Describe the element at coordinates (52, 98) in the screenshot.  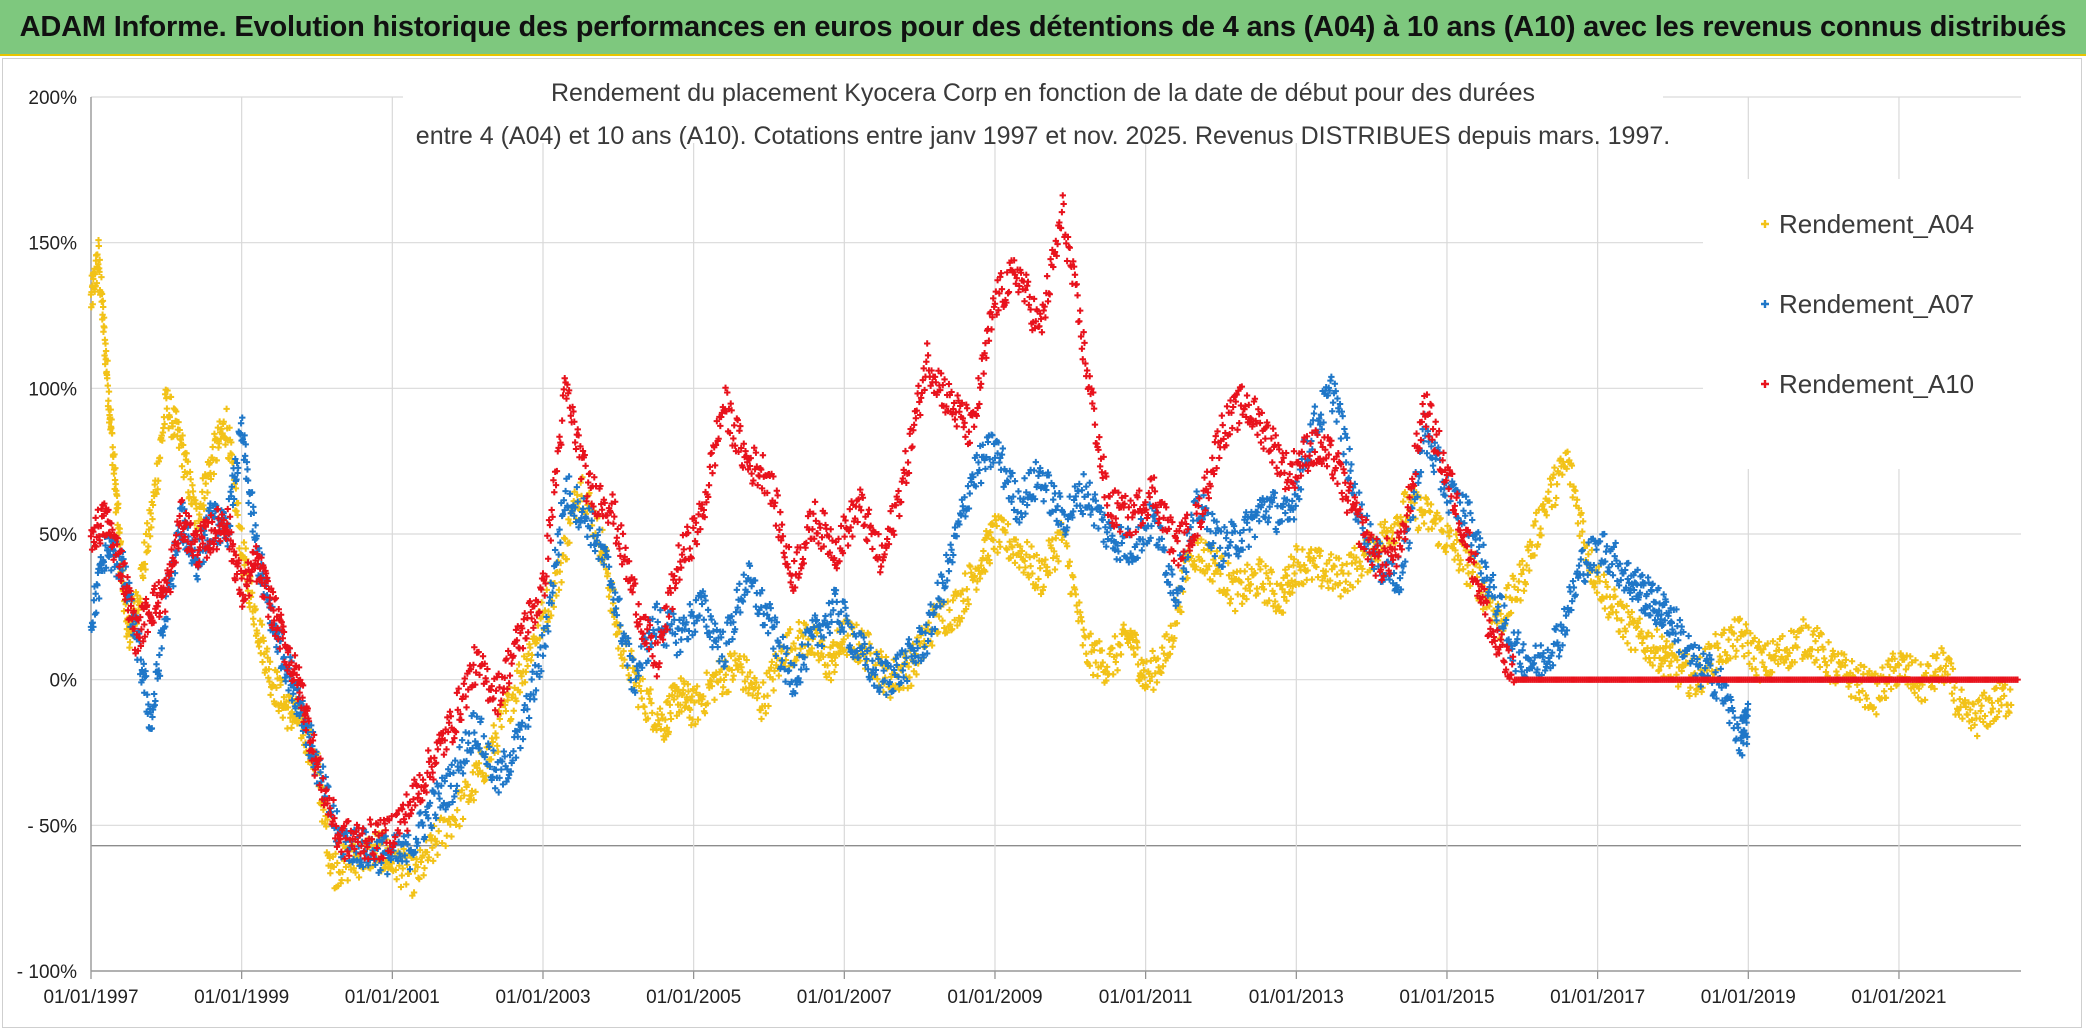
I see `y-tick-label: 200%` at that location.